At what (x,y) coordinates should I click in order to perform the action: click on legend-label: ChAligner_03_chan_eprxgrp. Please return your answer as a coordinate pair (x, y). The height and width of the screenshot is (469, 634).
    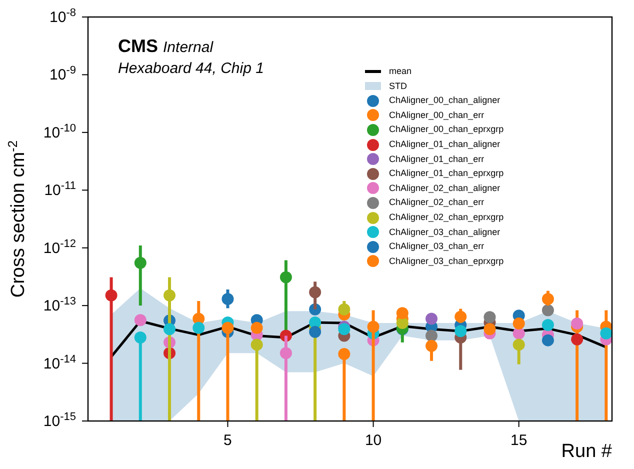
    Looking at the image, I should click on (446, 261).